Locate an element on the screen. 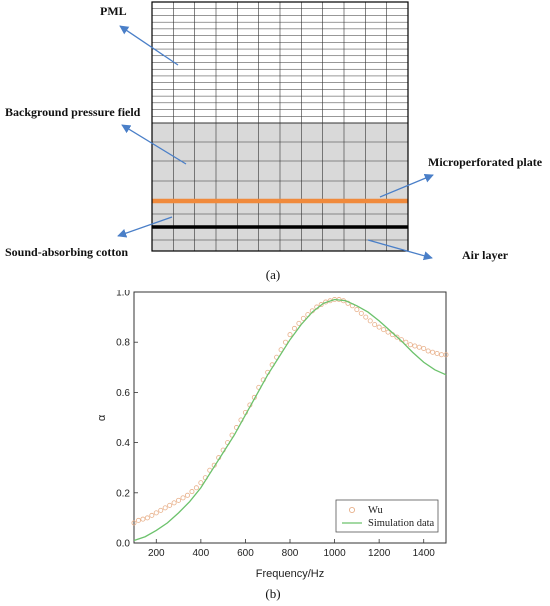 Image resolution: width=550 pixels, height=606 pixels. x-tick-label: 1200 is located at coordinates (379, 553).